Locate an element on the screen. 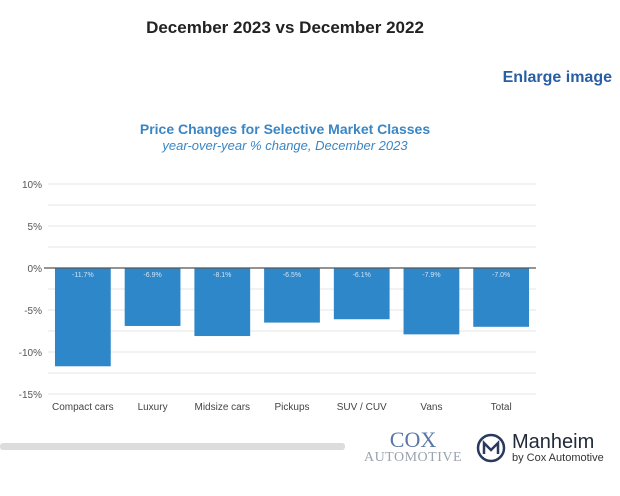 This screenshot has width=620, height=496. y-axis-ticks: 10% 5% 0% -5% -10% -15% is located at coordinates (30, 290).